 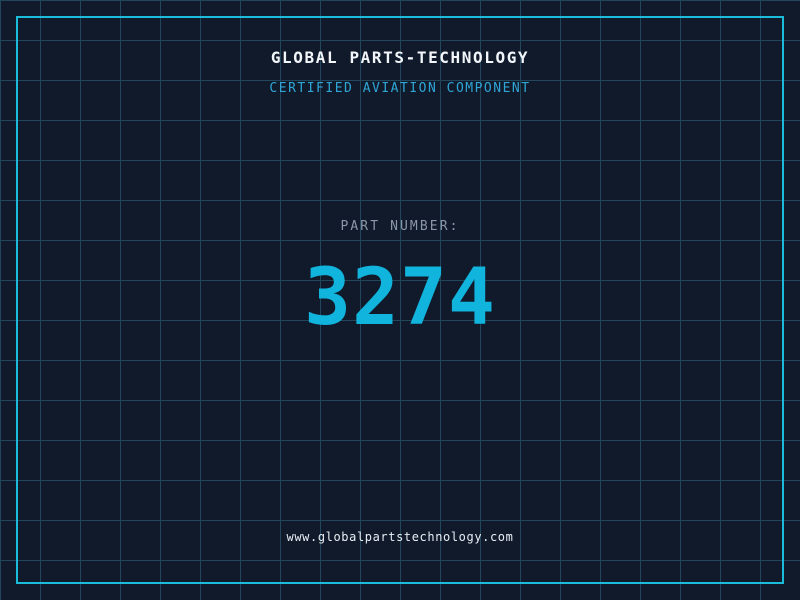 I want to click on company-title: GLOBAL PARTS-TECHNOLOGY, so click(x=400, y=57).